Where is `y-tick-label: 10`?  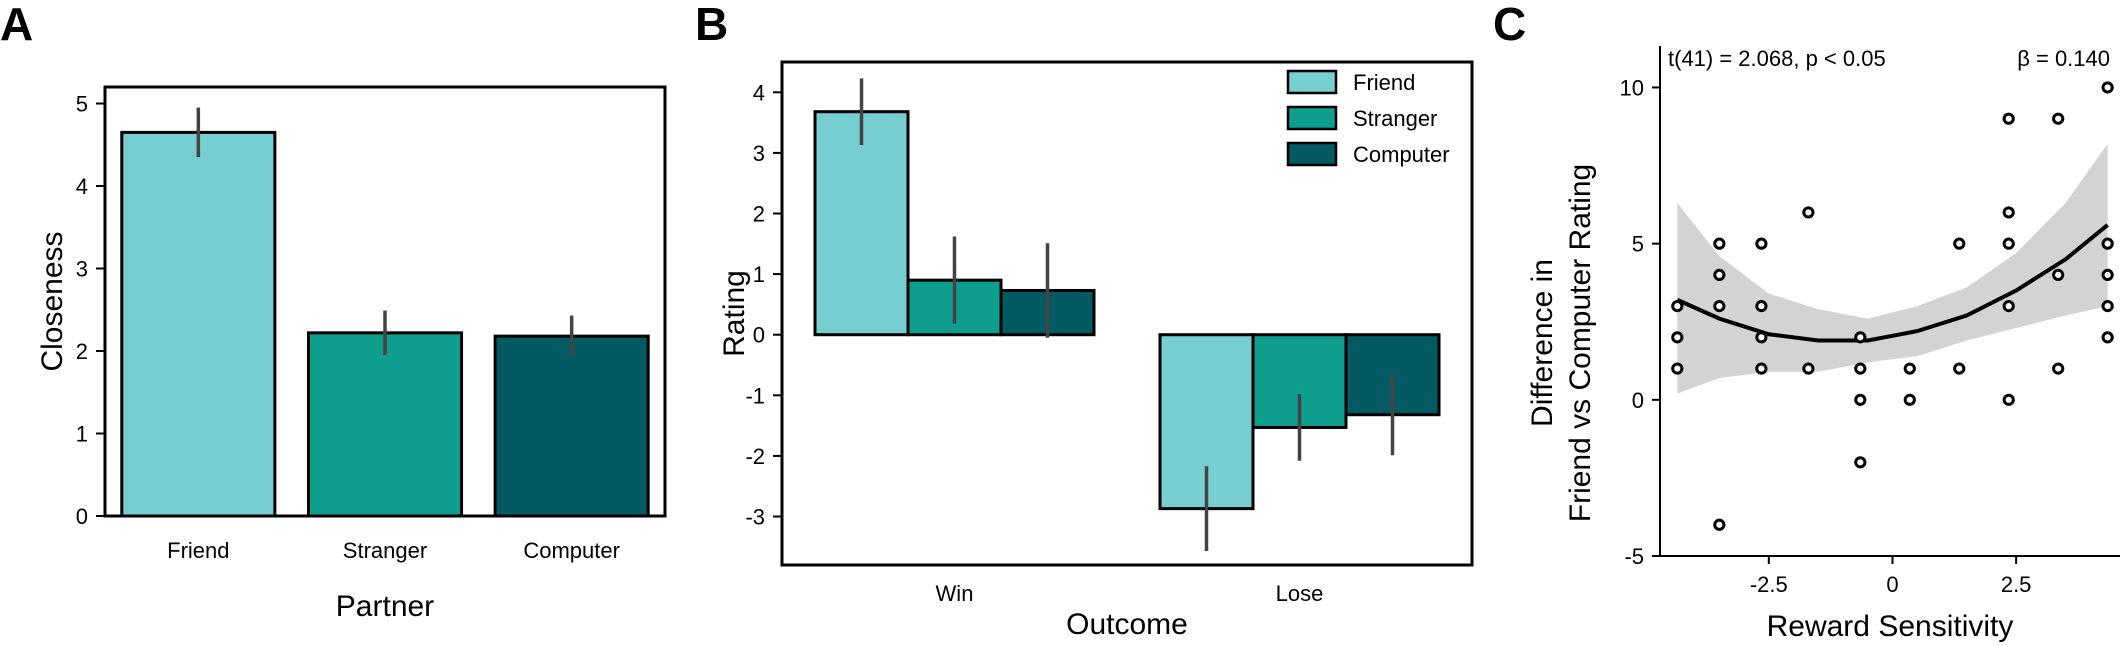 y-tick-label: 10 is located at coordinates (1632, 87).